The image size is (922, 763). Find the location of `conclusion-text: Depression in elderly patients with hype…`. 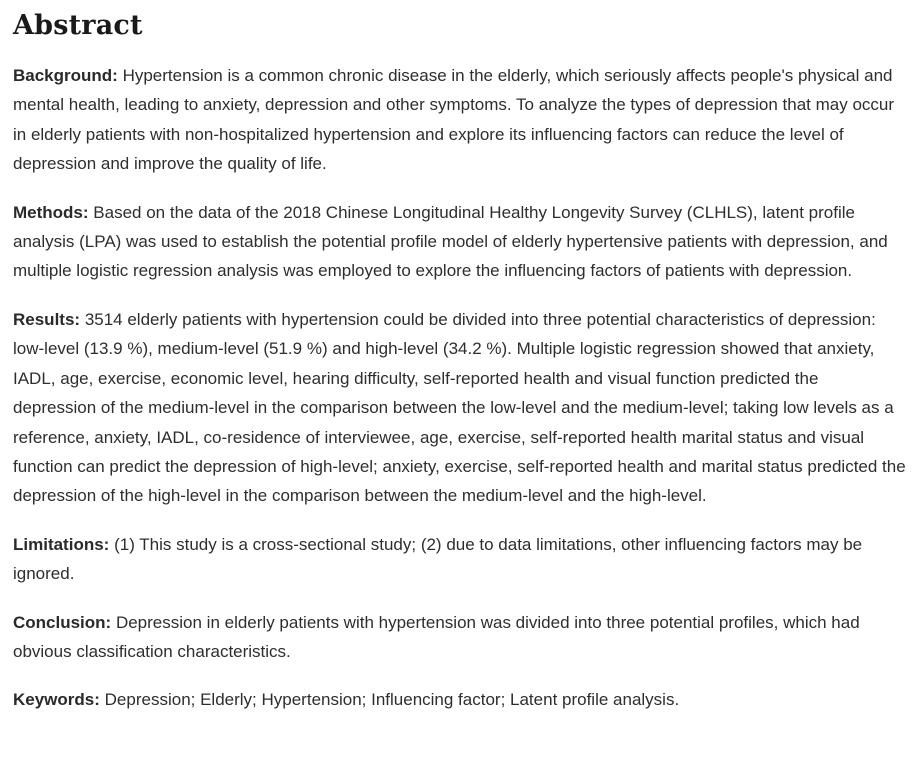

conclusion-text: Depression in elderly patients with hype… is located at coordinates (436, 636).